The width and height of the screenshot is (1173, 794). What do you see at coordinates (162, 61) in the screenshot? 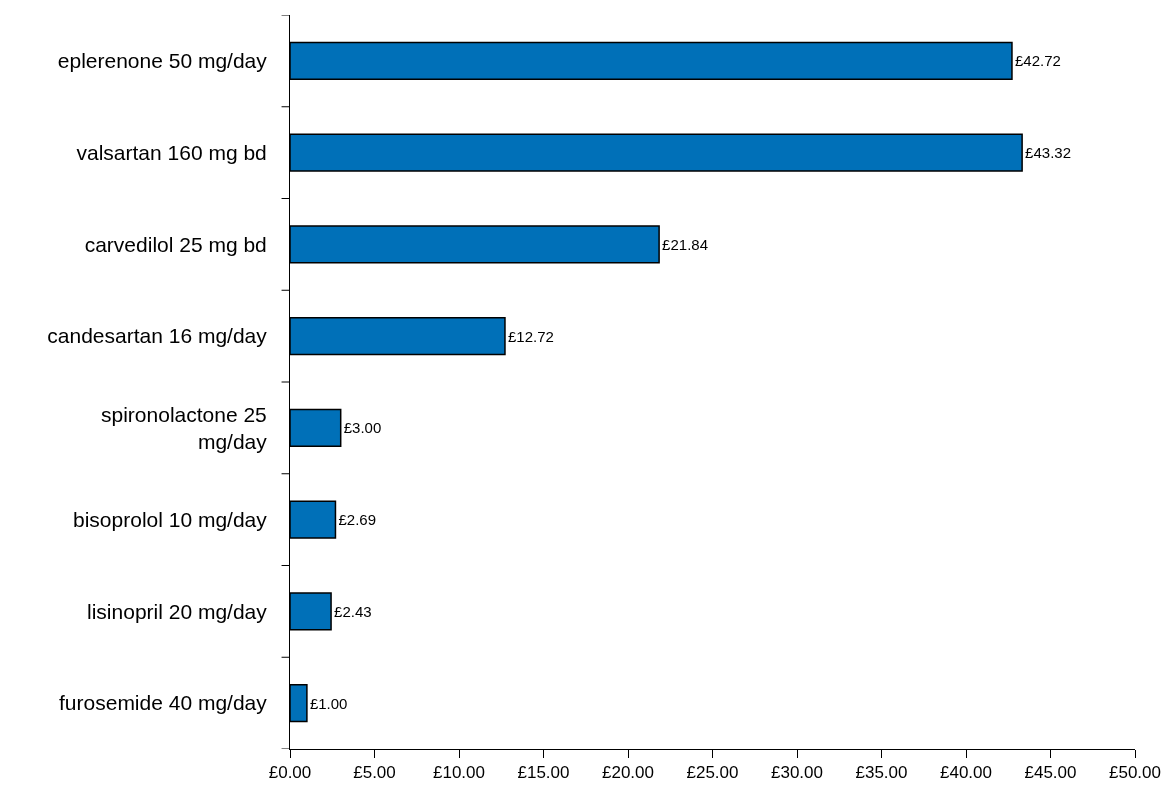
I see `y-tick-label: eplerenone 50 mg/day` at bounding box center [162, 61].